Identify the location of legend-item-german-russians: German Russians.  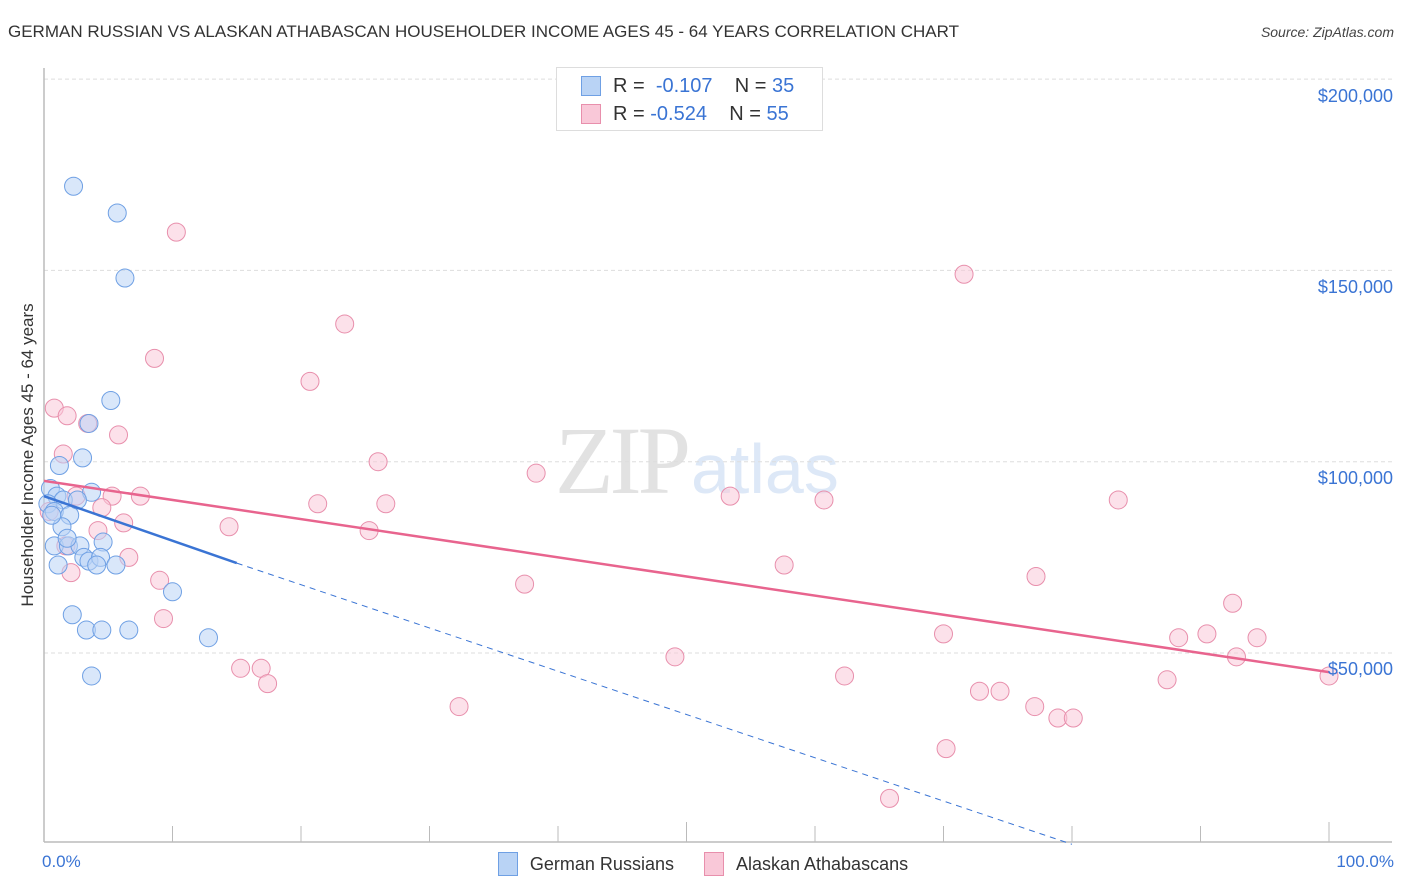
(585, 864).